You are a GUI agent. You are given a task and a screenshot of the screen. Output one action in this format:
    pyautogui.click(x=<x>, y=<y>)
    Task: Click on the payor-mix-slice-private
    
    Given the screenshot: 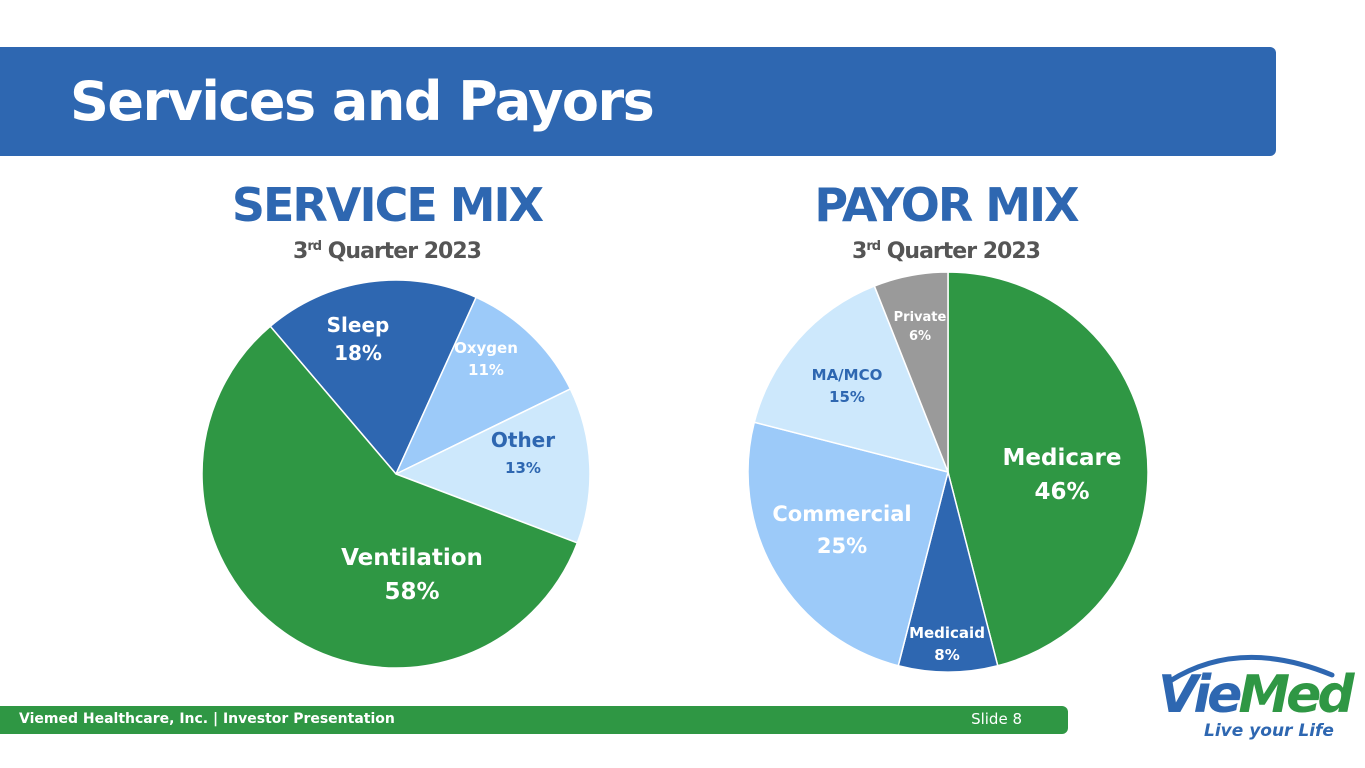 What is the action you would take?
    pyautogui.click(x=911, y=372)
    